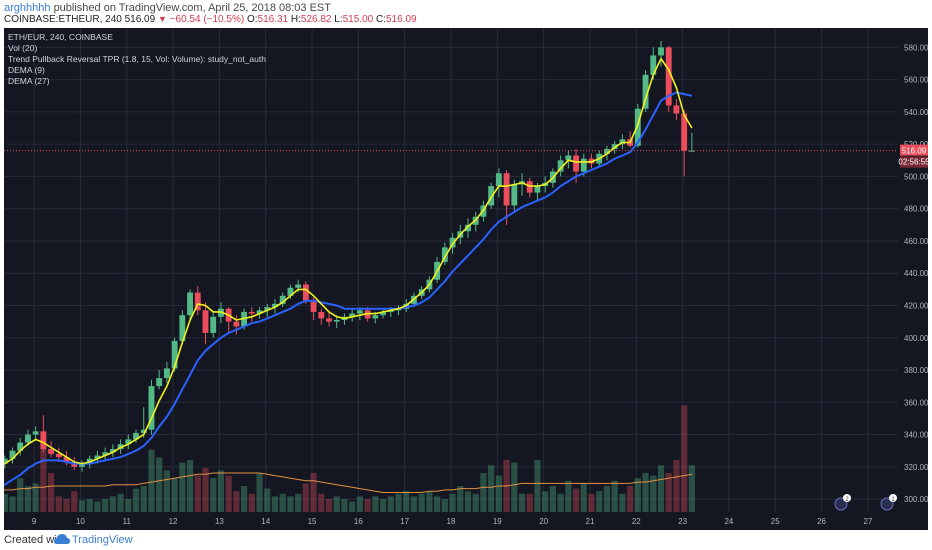  What do you see at coordinates (34, 521) in the screenshot?
I see `time-tick-label: 9` at bounding box center [34, 521].